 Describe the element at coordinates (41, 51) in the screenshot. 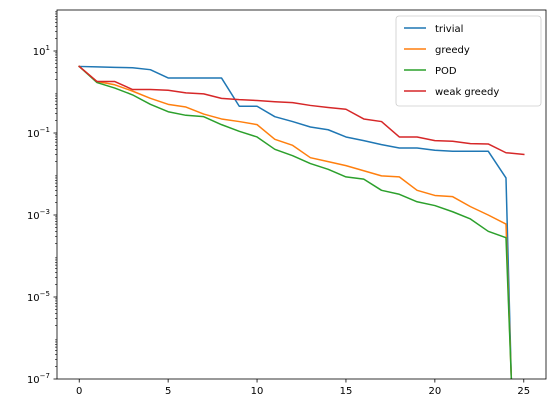

I see `y-tick-label: 10¹` at that location.